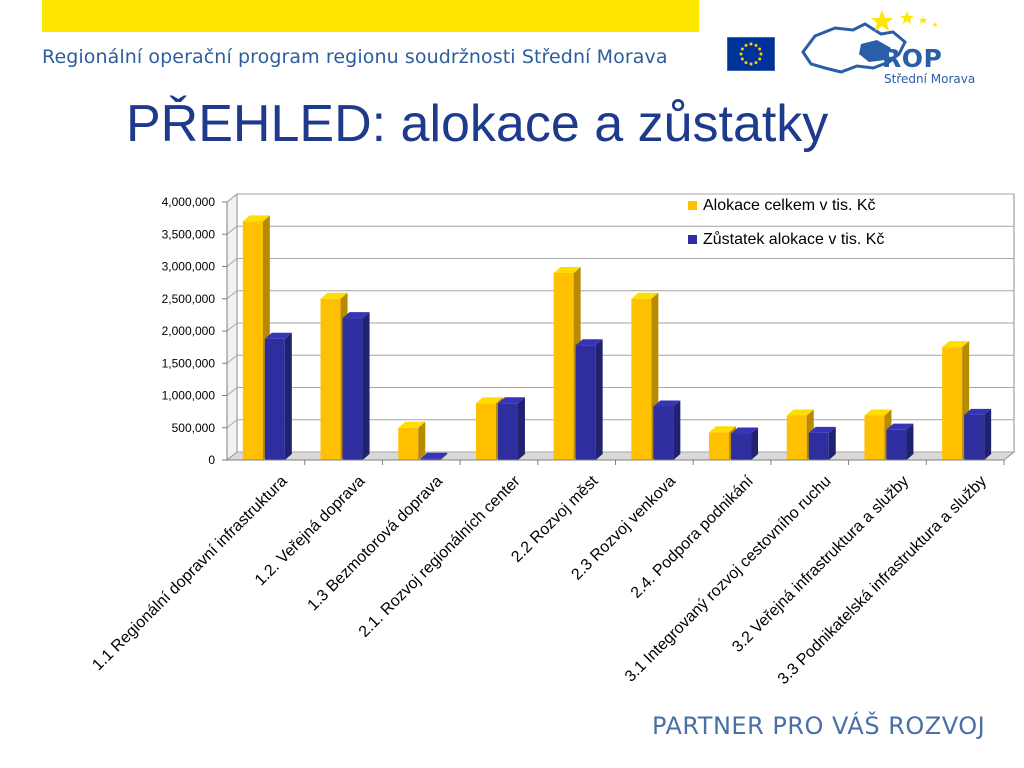  What do you see at coordinates (211, 460) in the screenshot?
I see `y-tick-label: 0` at bounding box center [211, 460].